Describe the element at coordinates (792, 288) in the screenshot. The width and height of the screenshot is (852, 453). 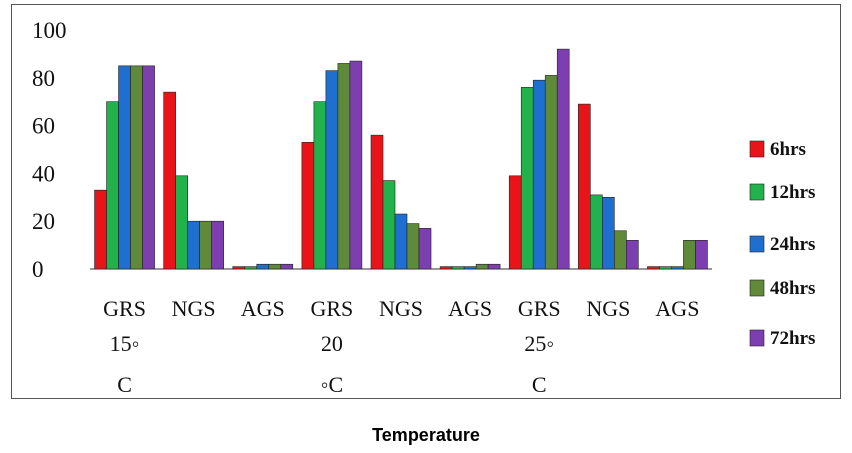
I see `legend-label: 48hrs` at that location.